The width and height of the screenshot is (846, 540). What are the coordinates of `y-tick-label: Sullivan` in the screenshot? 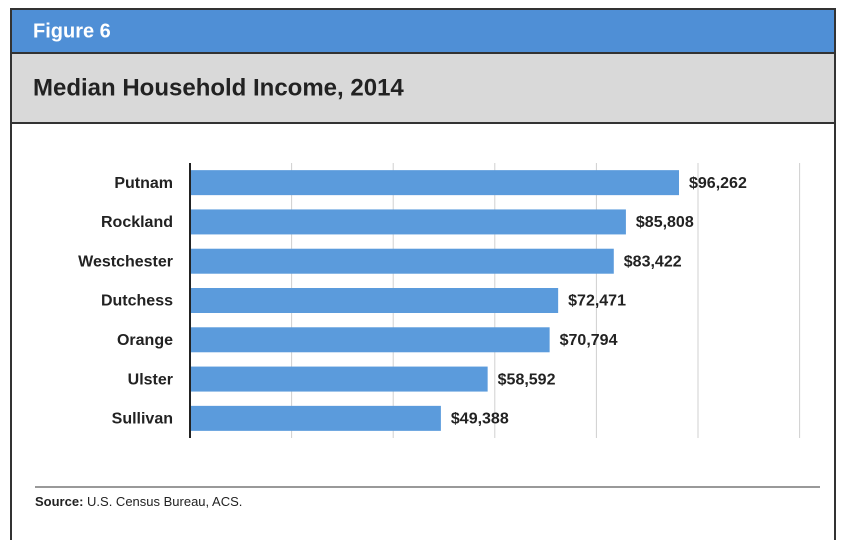 It's located at (142, 419).